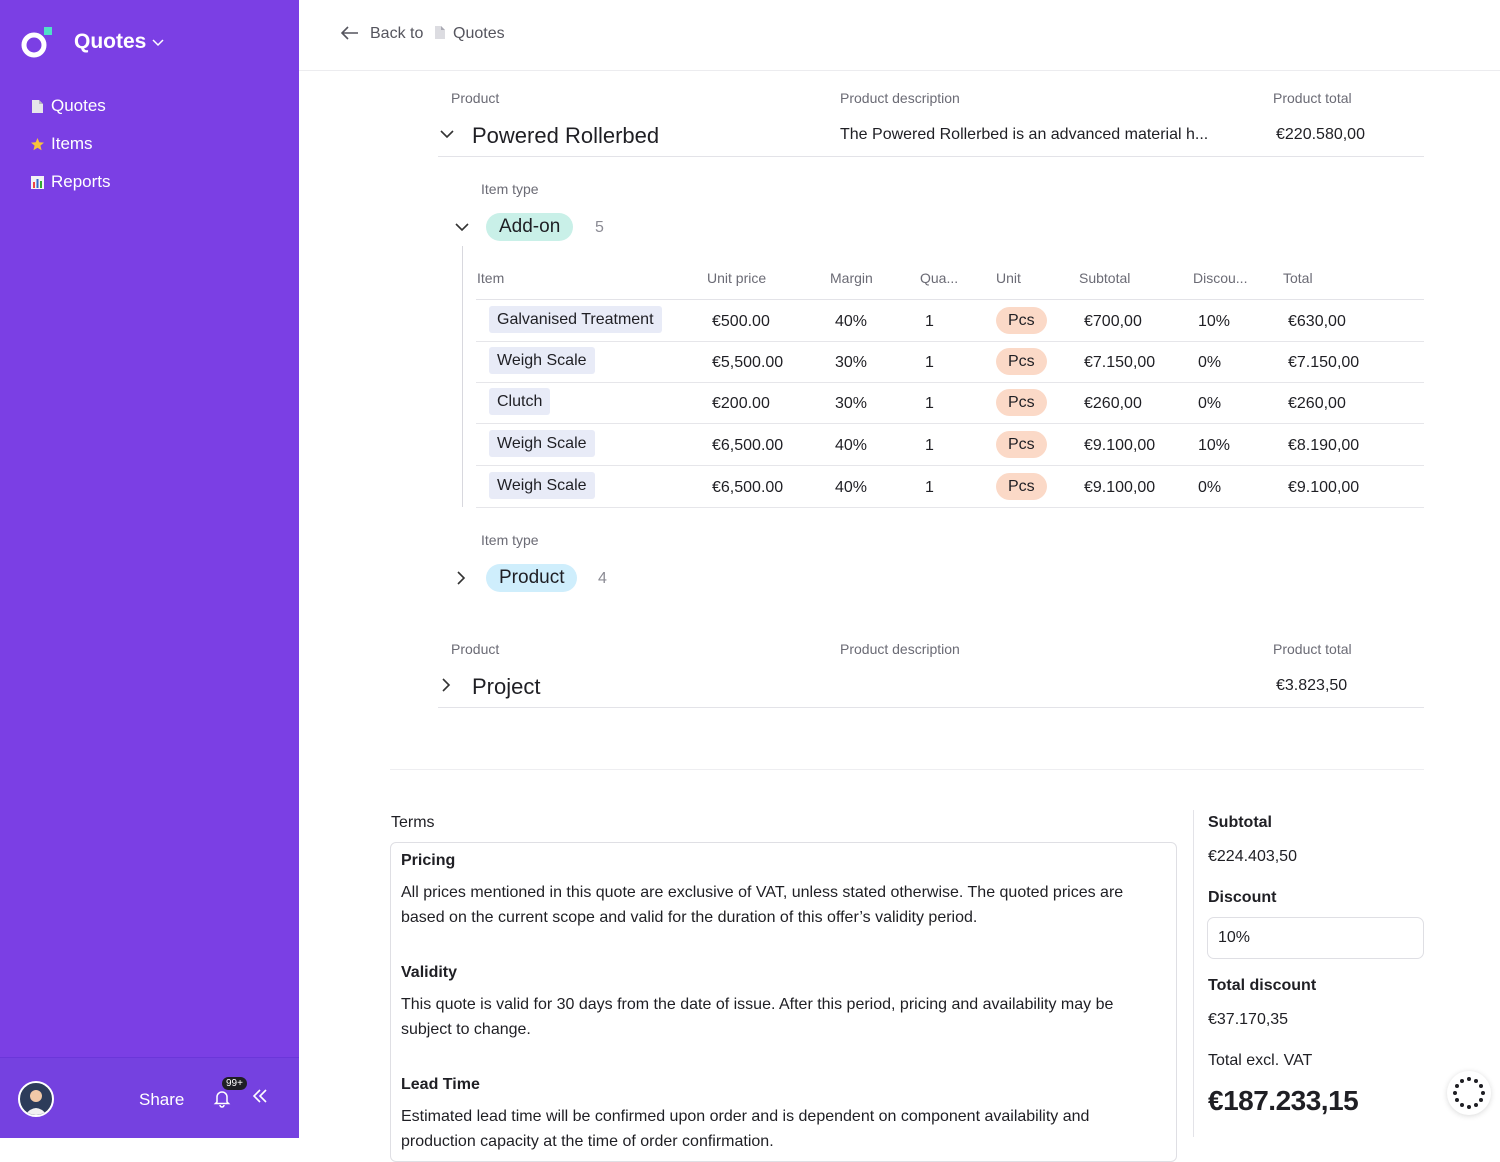 The width and height of the screenshot is (1500, 1162). I want to click on back-link-target: Quotes, so click(479, 33).